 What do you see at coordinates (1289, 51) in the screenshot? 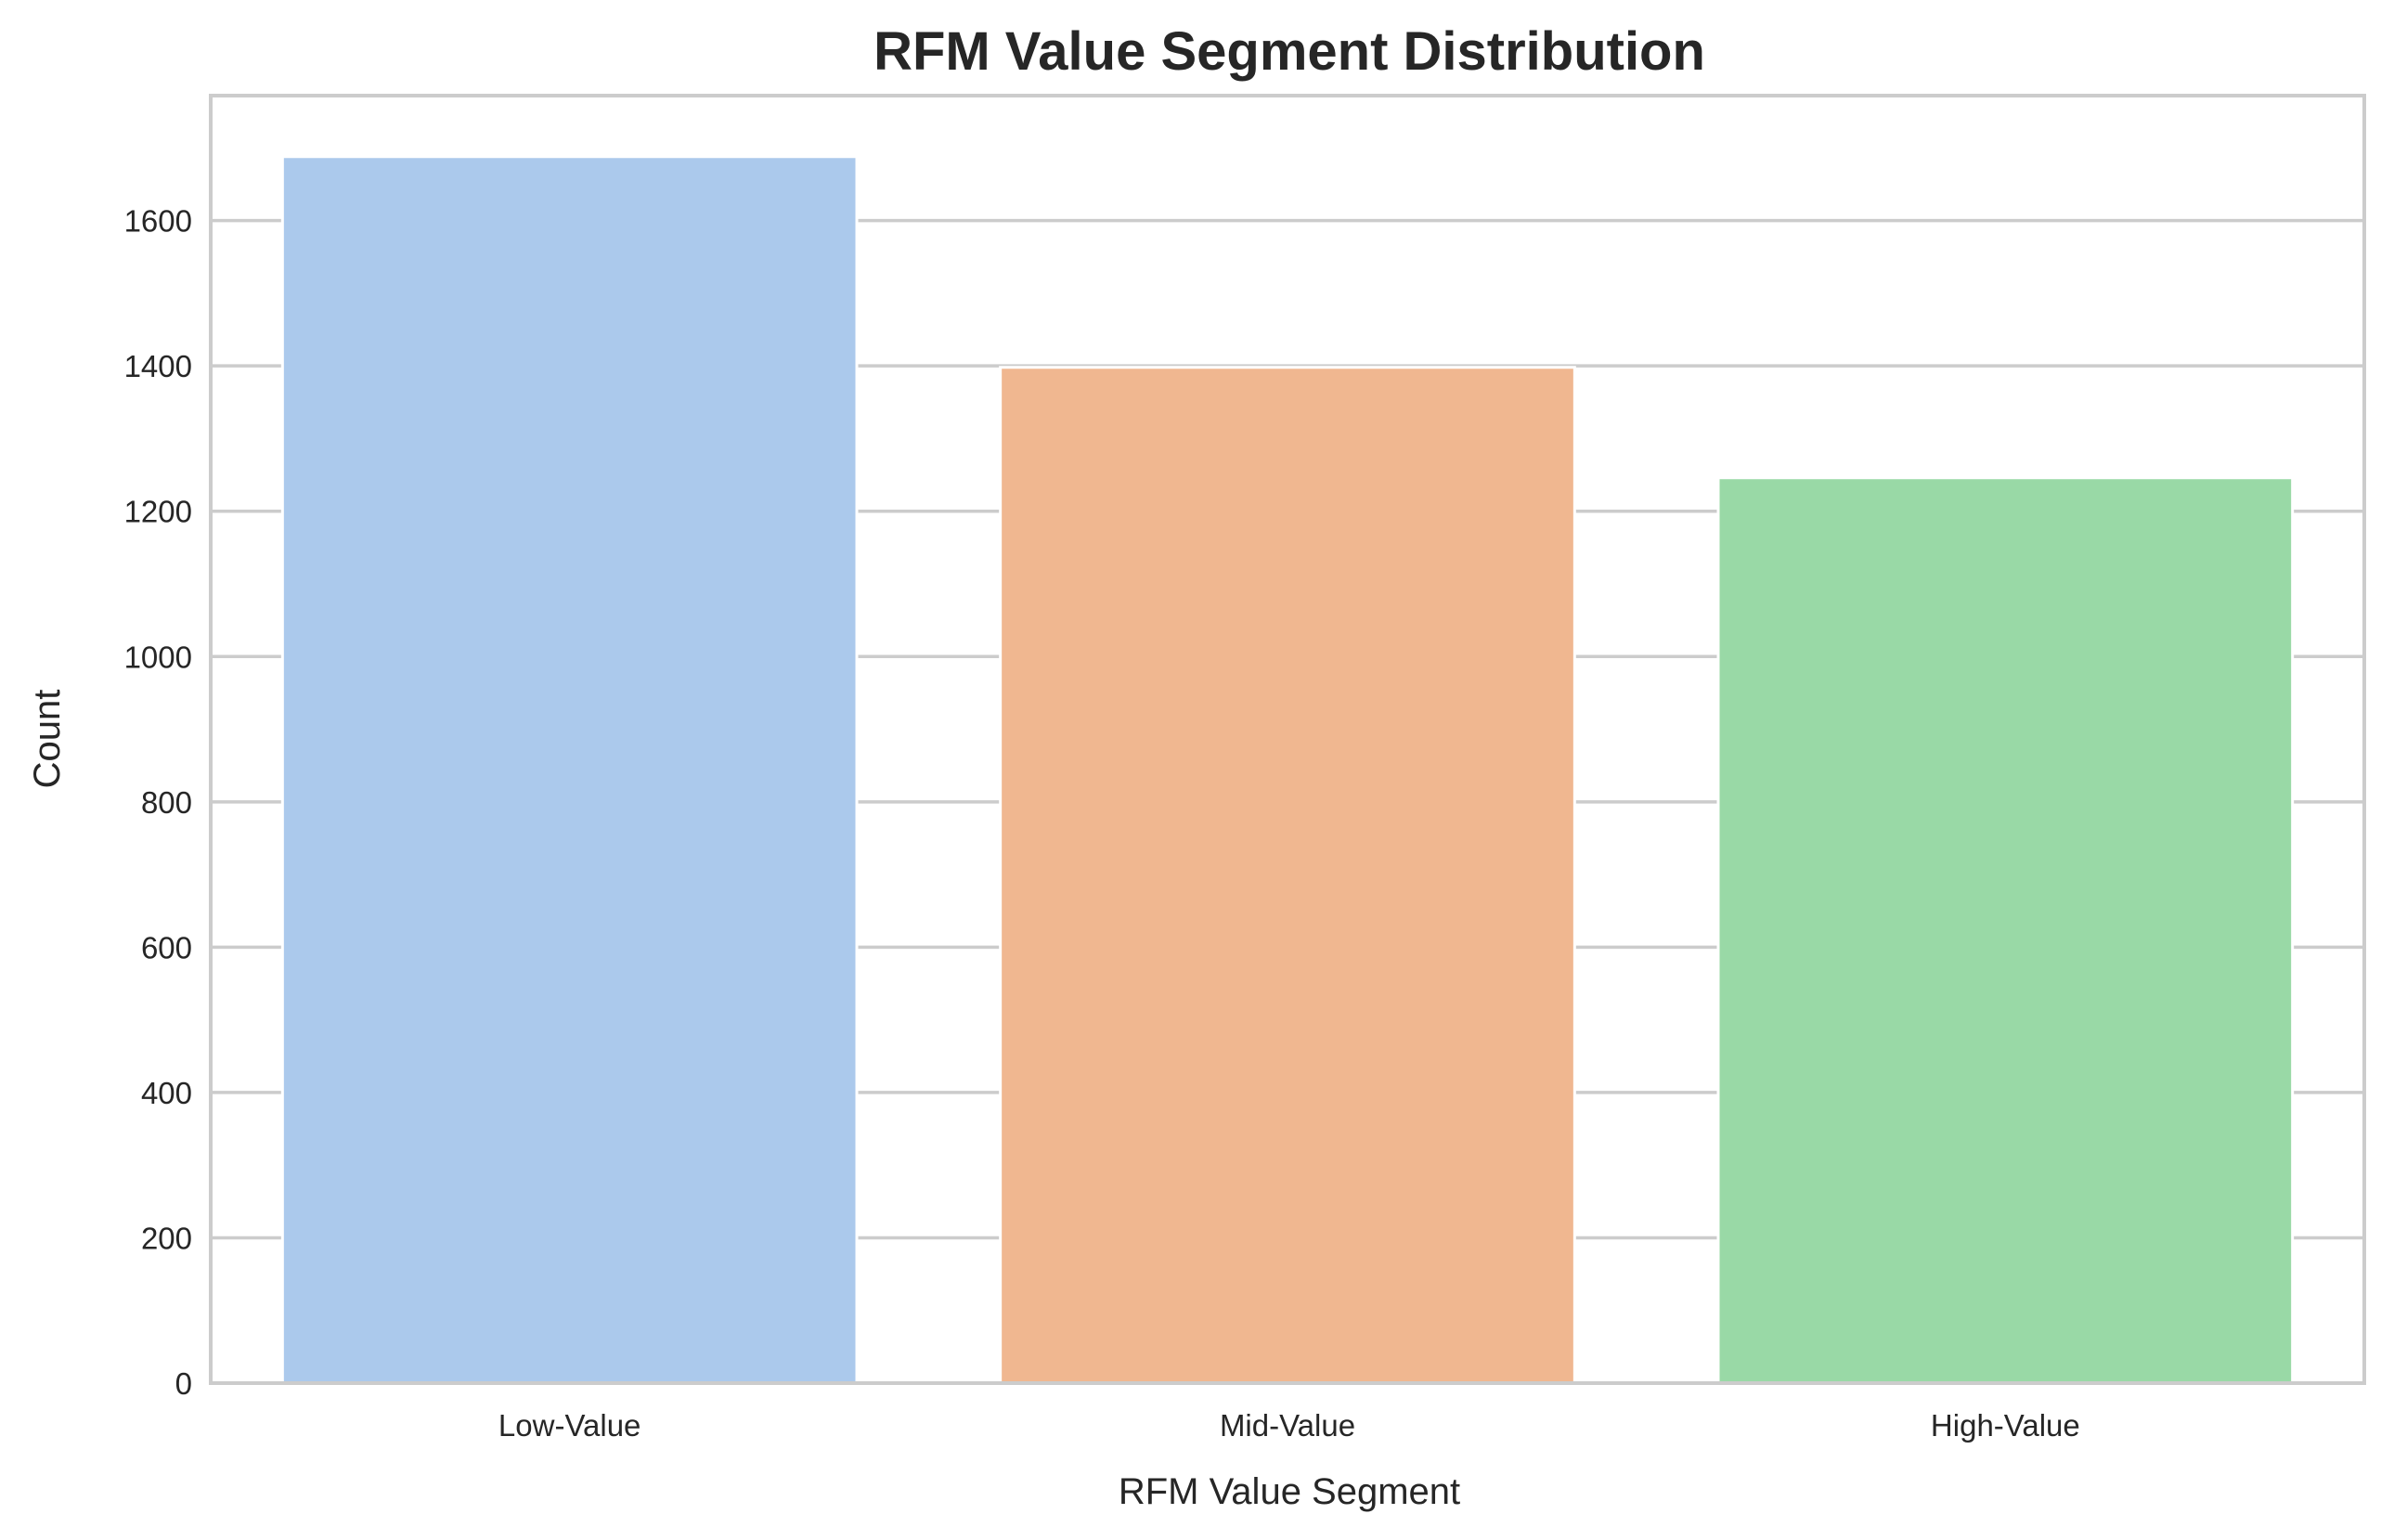
I see `chart-title: RFM Value Segment Distribution` at bounding box center [1289, 51].